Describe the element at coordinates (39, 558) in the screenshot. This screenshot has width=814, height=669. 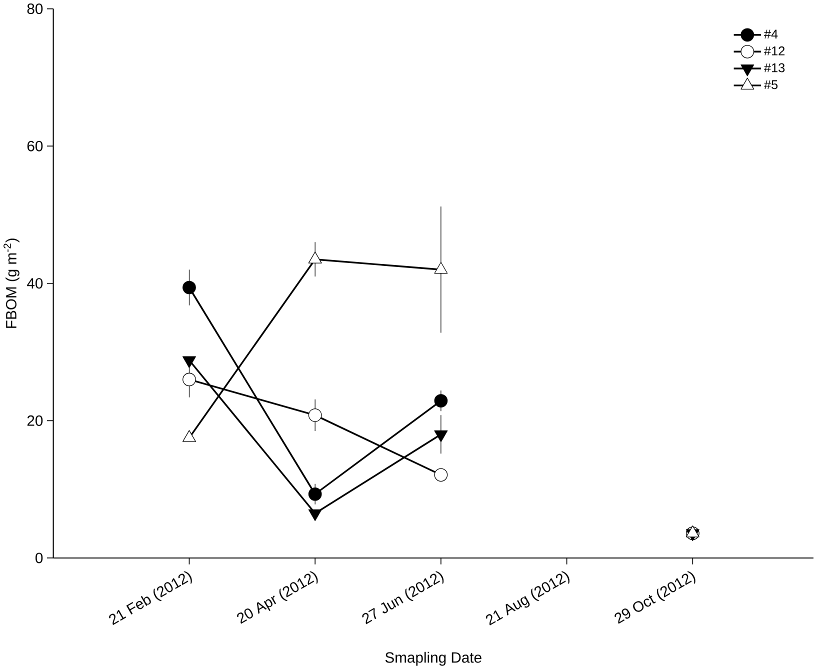
I see `y-tick-label: 0` at that location.